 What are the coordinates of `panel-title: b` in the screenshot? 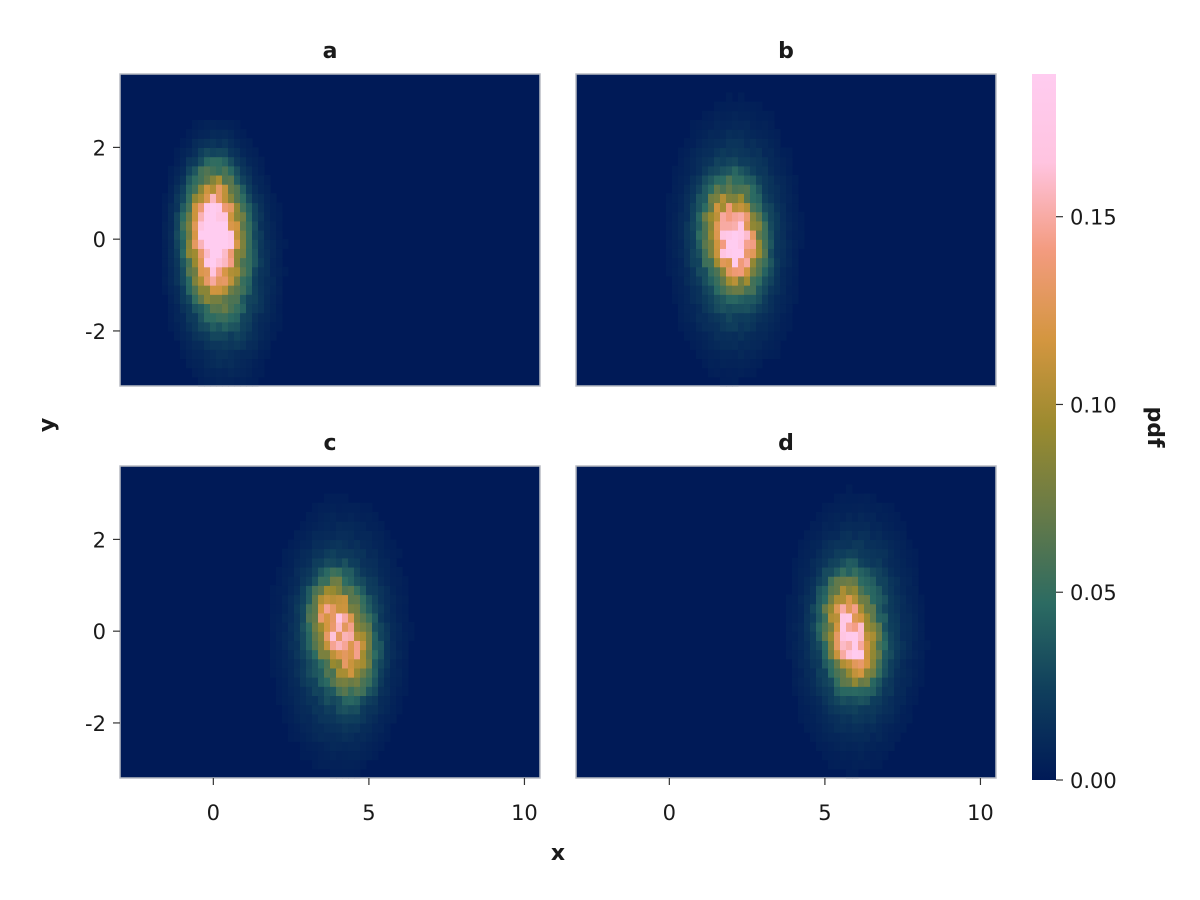 It's located at (786, 51).